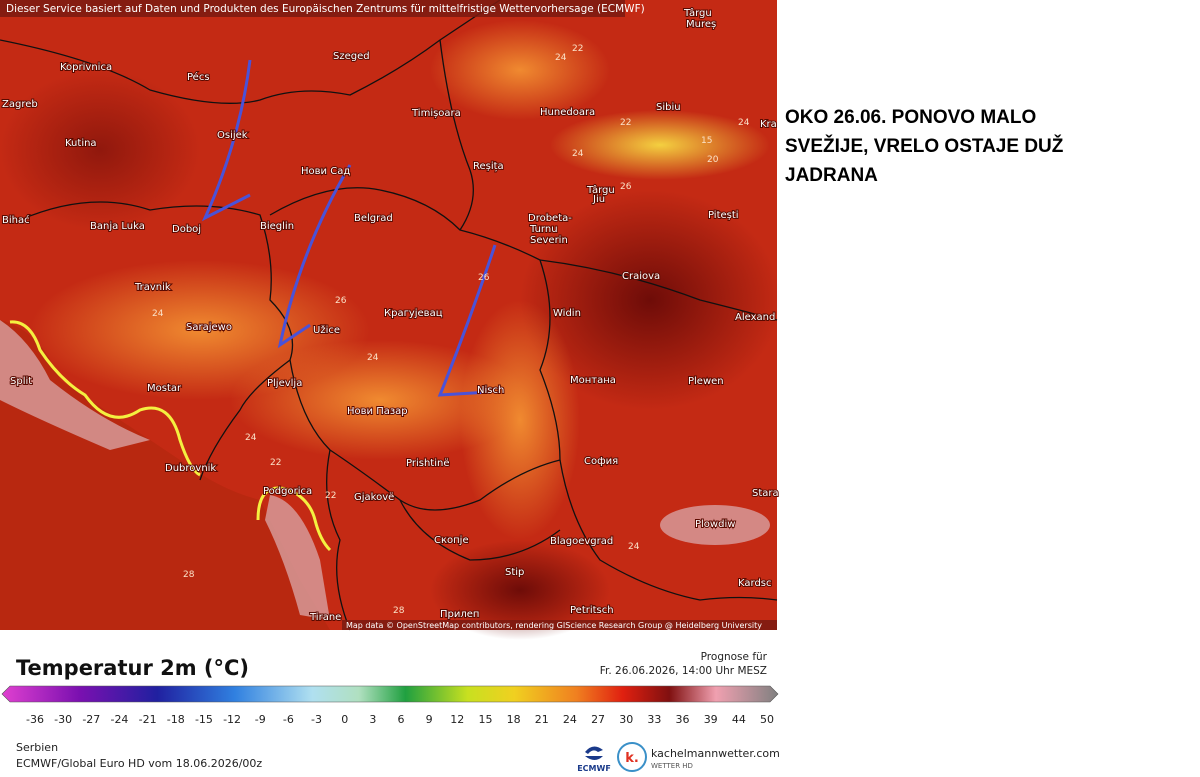  What do you see at coordinates (672, 766) in the screenshot?
I see `brand-sub: WETTER HD` at bounding box center [672, 766].